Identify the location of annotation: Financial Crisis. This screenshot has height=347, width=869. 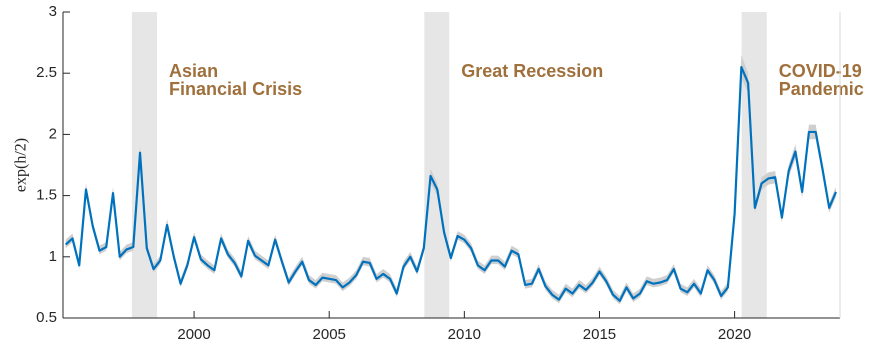
(235, 89).